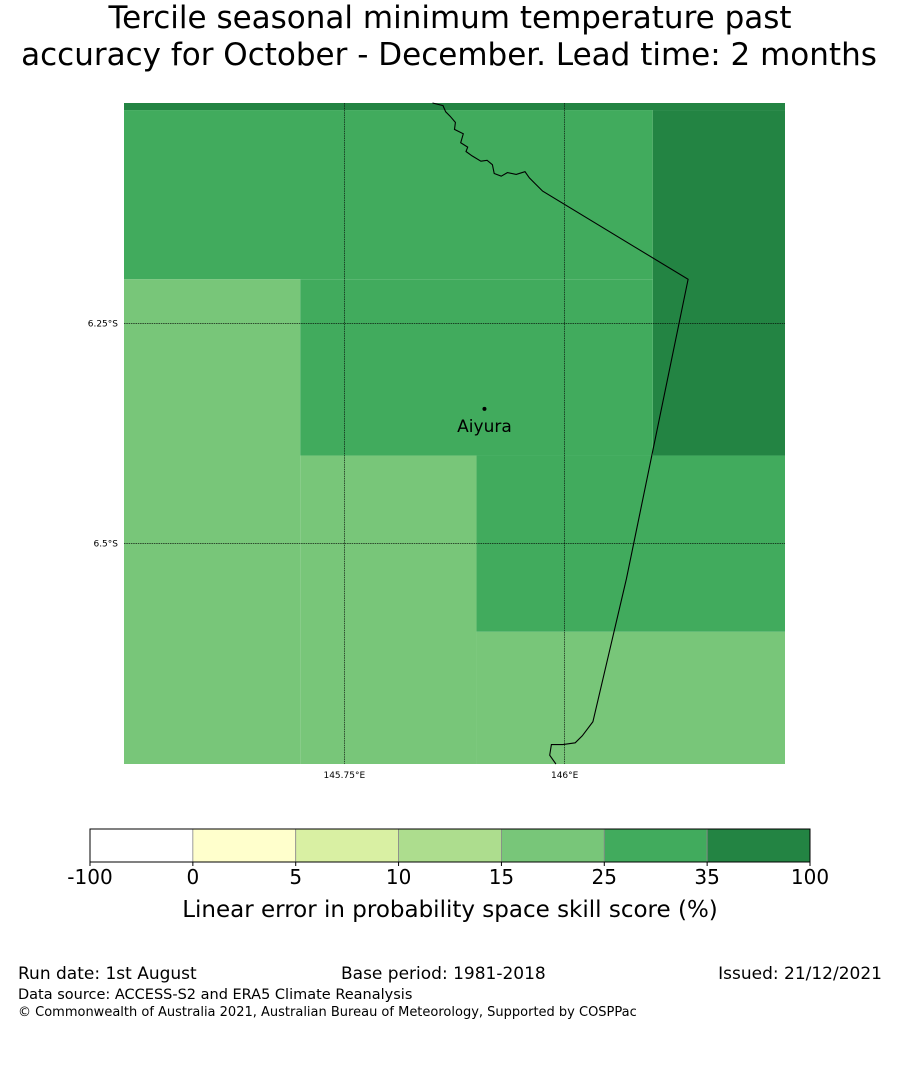  Describe the element at coordinates (484, 427) in the screenshot. I see `place-label-0: Aiyura` at that location.